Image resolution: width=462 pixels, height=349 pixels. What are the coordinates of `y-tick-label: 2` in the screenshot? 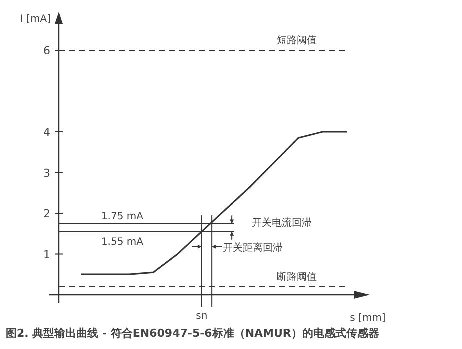 It's located at (47, 214).